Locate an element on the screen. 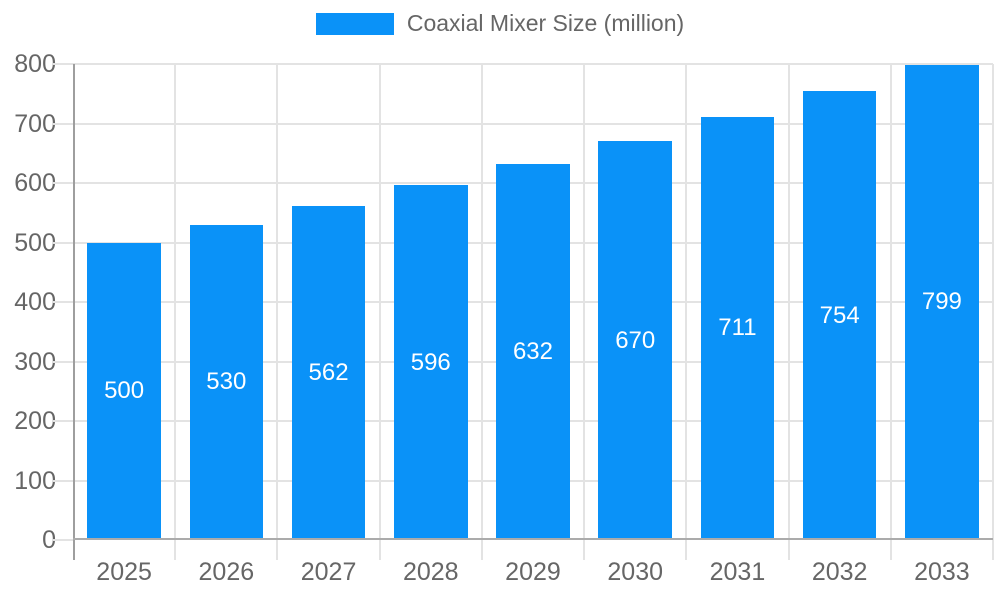 This screenshot has width=1000, height=600. bar-value-label-2027: 562 is located at coordinates (328, 372).